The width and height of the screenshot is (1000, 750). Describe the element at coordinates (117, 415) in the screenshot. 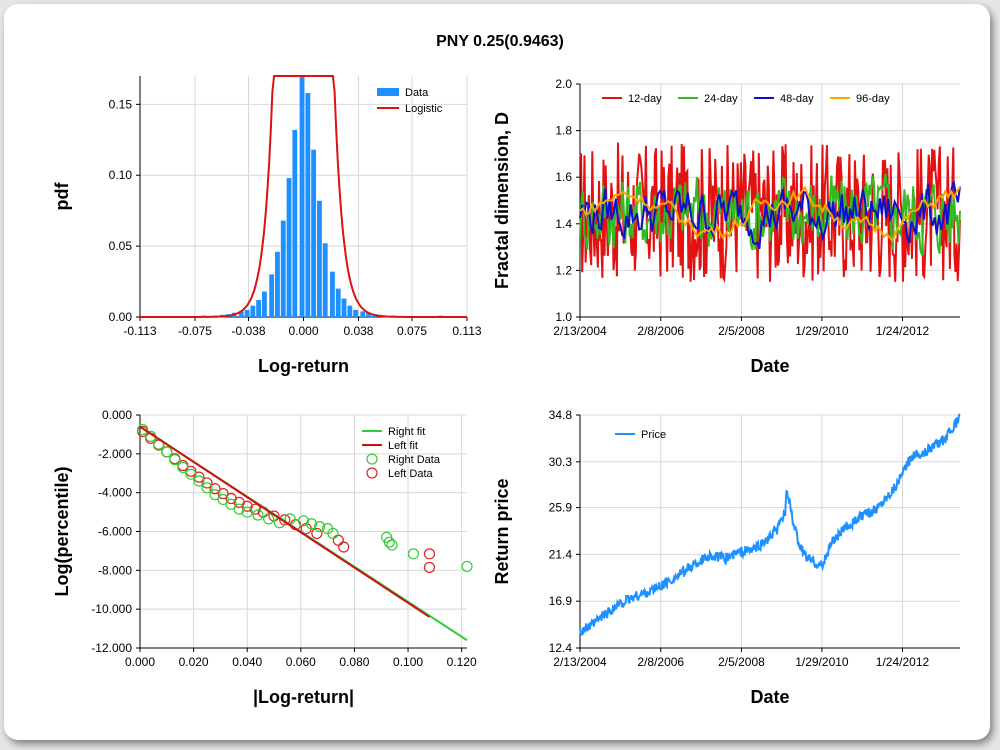

I see `y-tick-label: 0.000` at that location.